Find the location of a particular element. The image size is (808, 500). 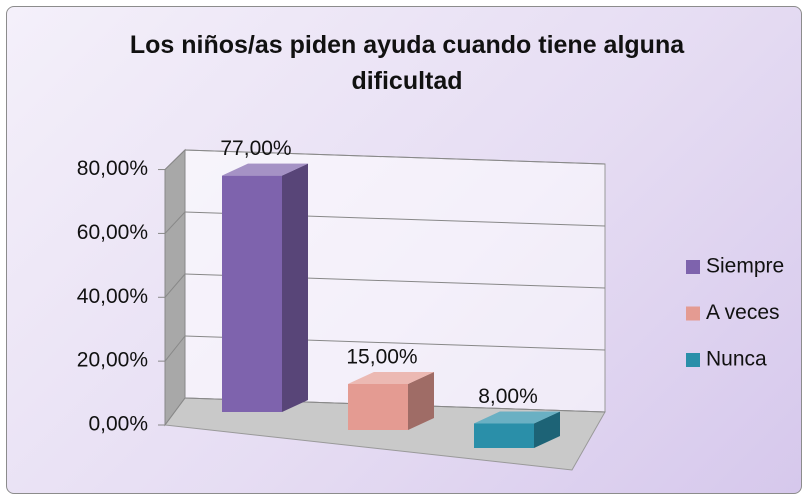

y-tick-label: 0,00% is located at coordinates (118, 424).